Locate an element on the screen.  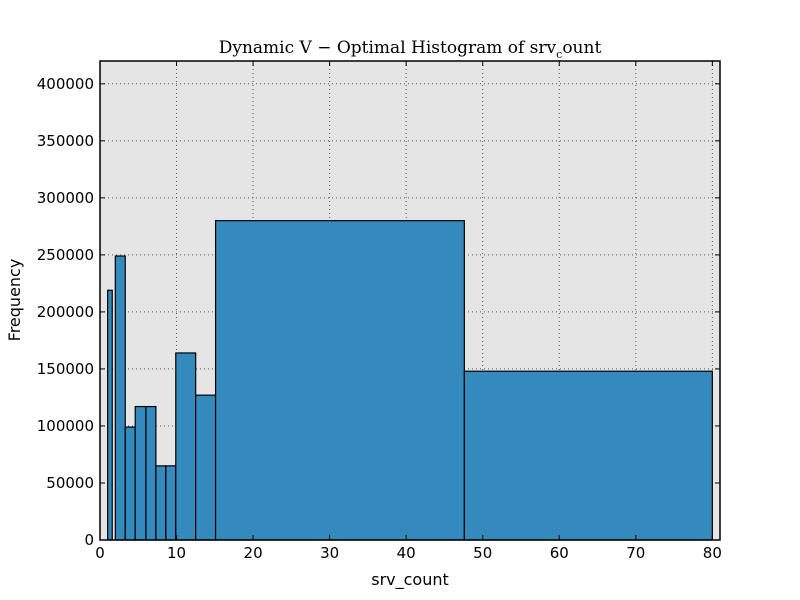
x-tick-label: 50 is located at coordinates (482, 553).